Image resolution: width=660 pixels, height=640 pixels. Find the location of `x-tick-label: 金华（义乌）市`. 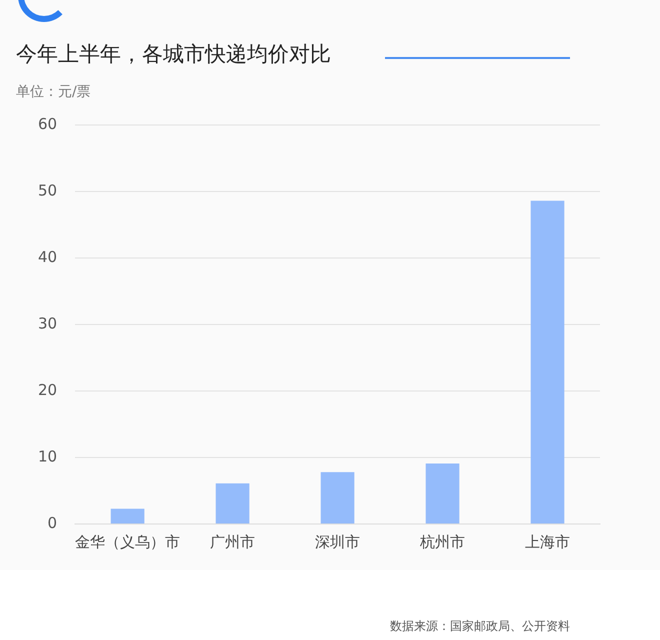

x-tick-label: 金华（义乌）市 is located at coordinates (127, 541).